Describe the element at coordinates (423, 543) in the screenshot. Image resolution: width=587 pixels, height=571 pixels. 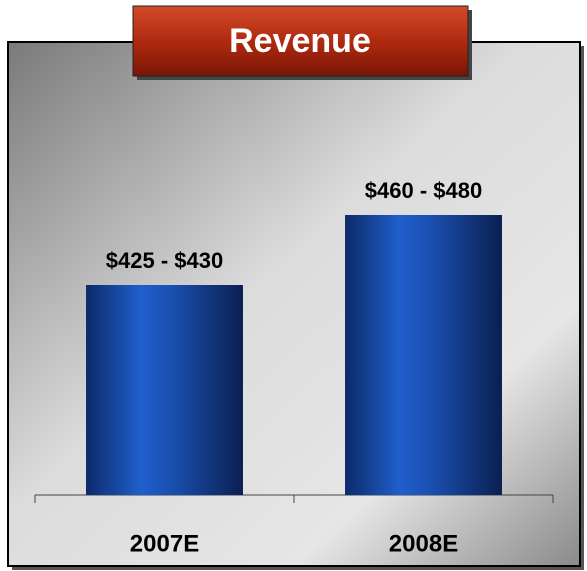
I see `x-tick-label: 2008E` at that location.